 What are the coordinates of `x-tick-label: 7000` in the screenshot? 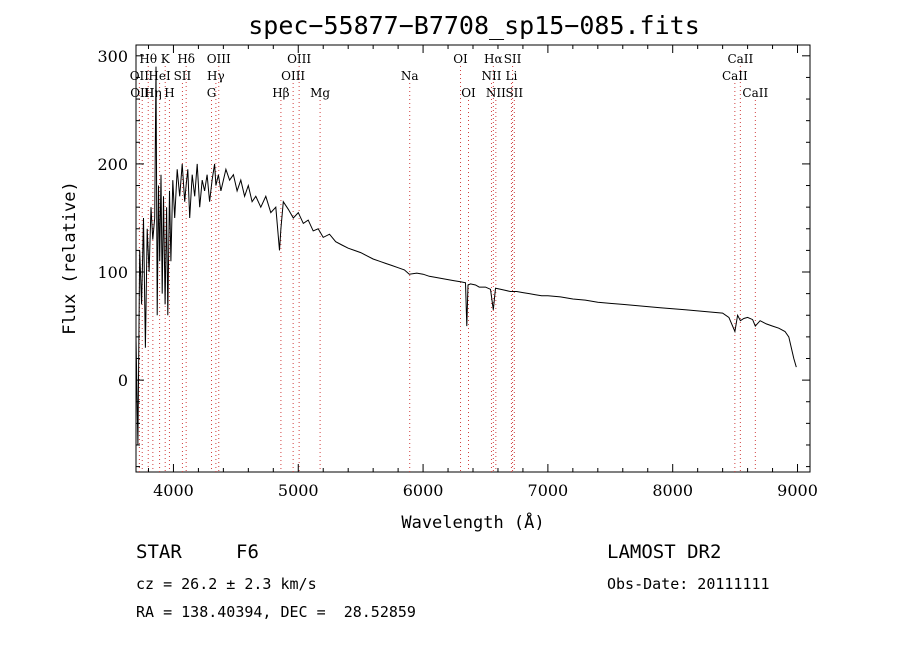 It's located at (548, 490).